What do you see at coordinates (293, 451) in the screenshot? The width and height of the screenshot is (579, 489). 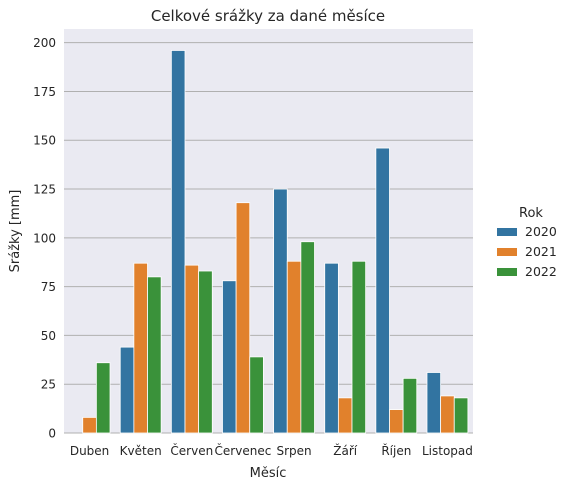 I see `x-tick-label: Srpen` at bounding box center [293, 451].